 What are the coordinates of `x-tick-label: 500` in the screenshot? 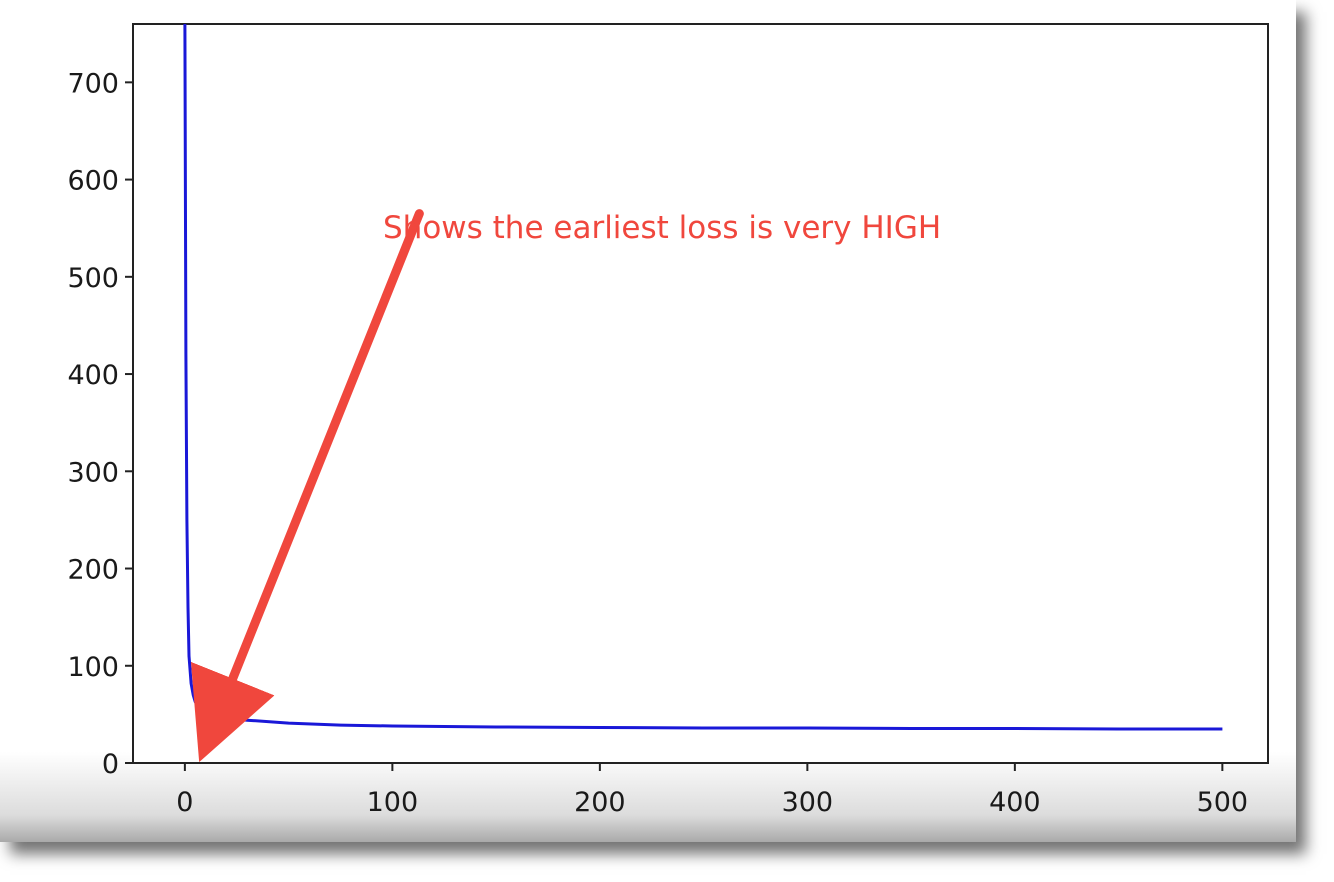 It's located at (1223, 802).